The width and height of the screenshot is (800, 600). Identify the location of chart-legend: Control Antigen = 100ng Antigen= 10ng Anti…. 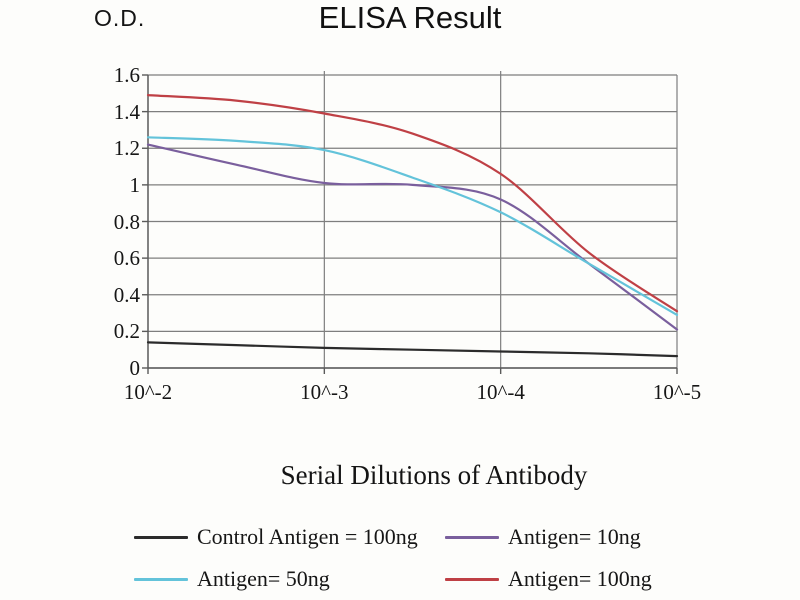
(424, 558).